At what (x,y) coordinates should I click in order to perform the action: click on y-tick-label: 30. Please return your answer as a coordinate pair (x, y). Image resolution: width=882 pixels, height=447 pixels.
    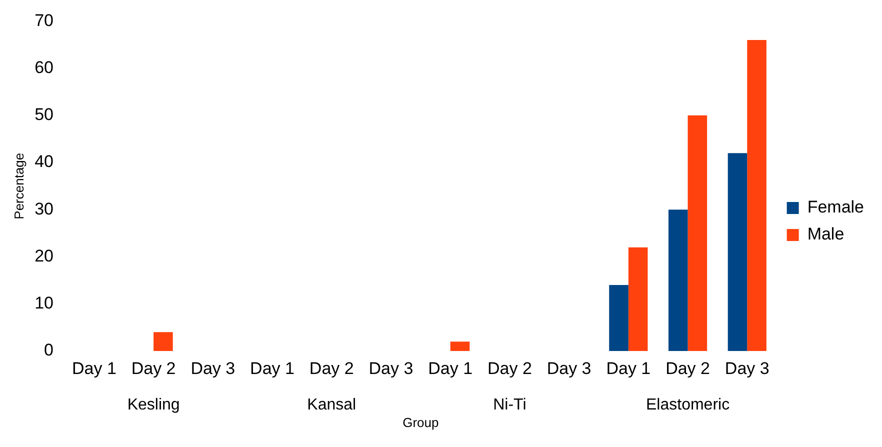
    Looking at the image, I should click on (44, 208).